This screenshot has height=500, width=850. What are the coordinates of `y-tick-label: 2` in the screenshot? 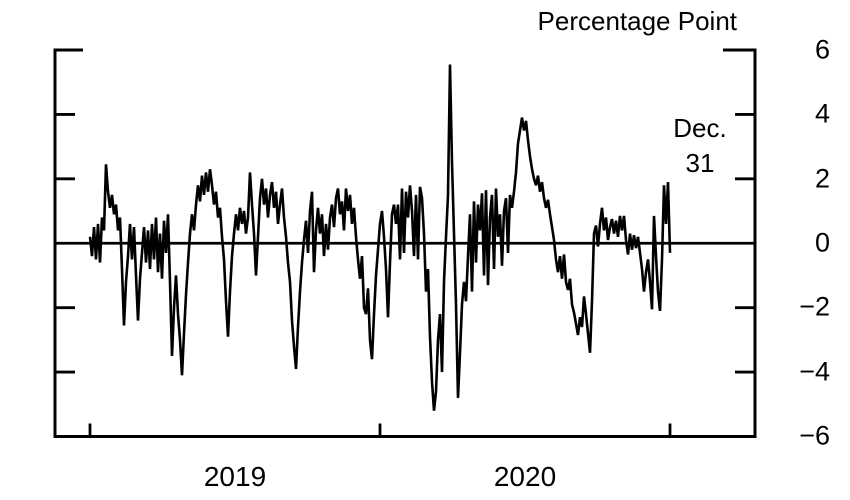 It's located at (822, 178).